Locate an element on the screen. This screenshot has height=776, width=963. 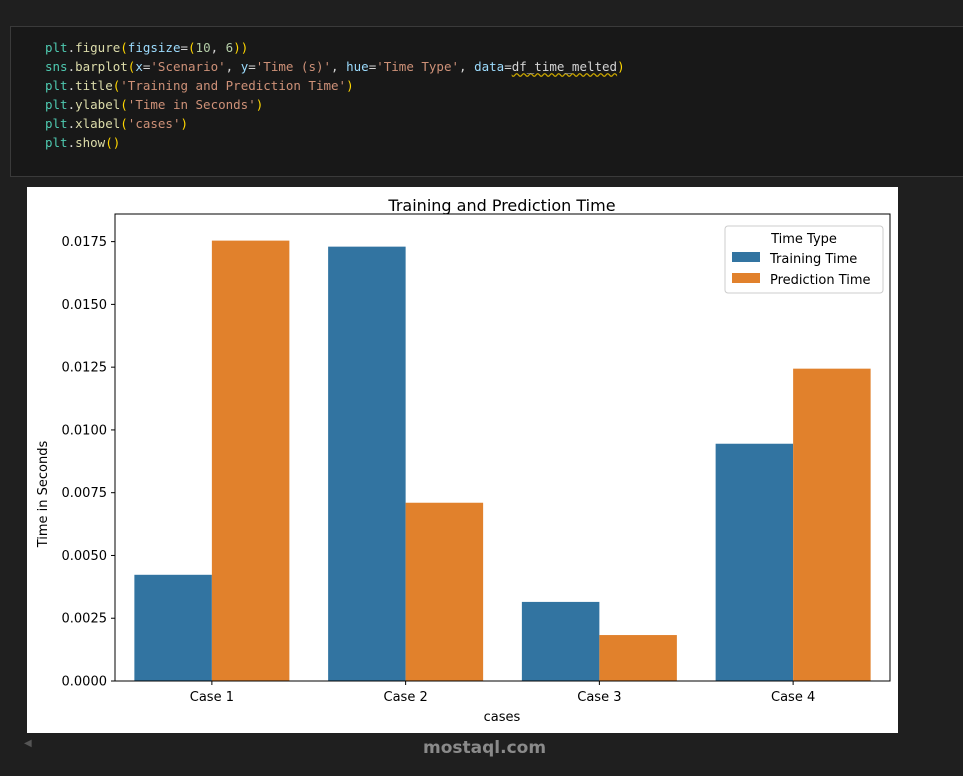
legend: Time Type Training Time Prediction Time is located at coordinates (804, 259).